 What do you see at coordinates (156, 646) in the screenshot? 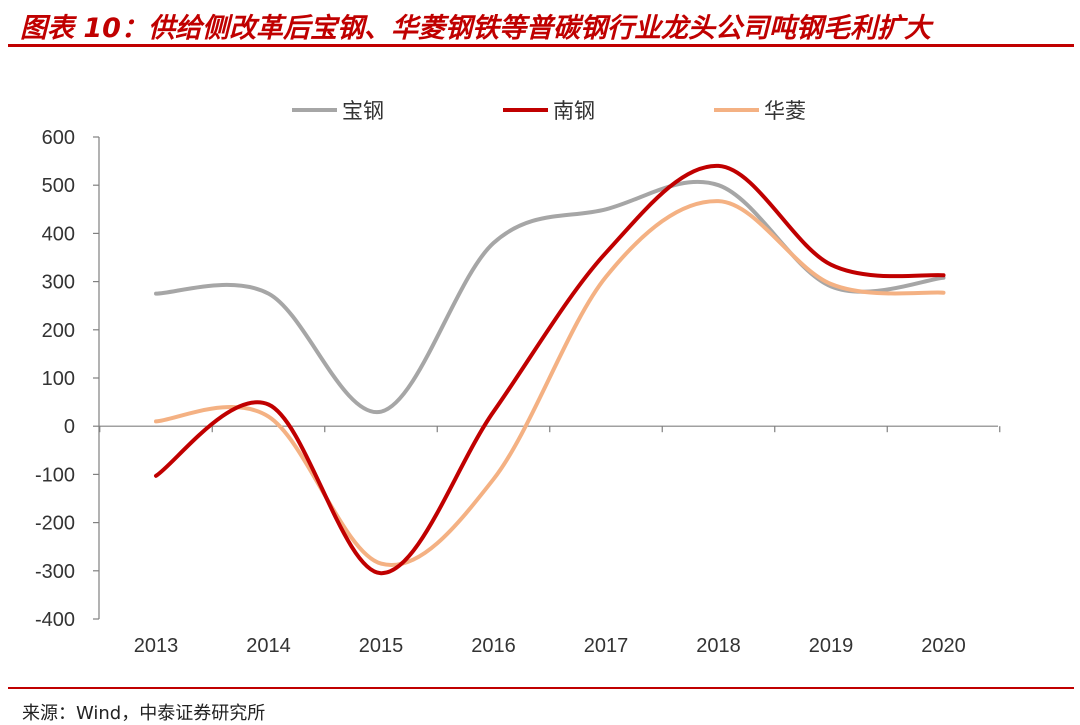
I see `x-tick-label: 2013` at bounding box center [156, 646].